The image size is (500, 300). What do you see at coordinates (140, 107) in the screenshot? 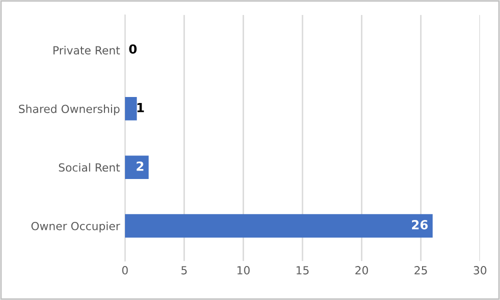
I see `data-label: 1` at bounding box center [140, 107].